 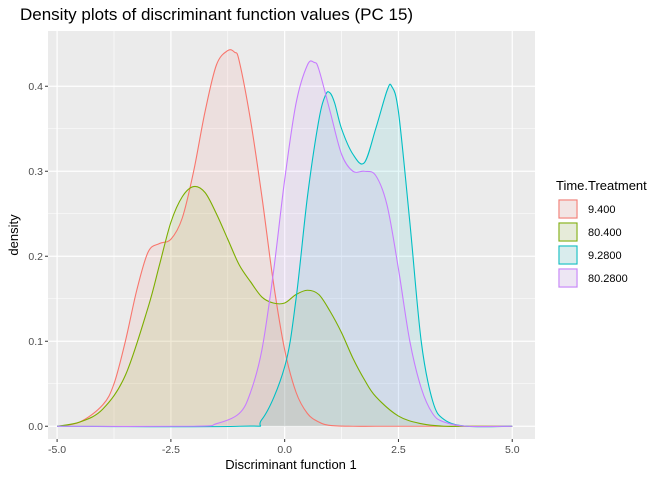 I want to click on legend-label: 9.400, so click(x=602, y=210).